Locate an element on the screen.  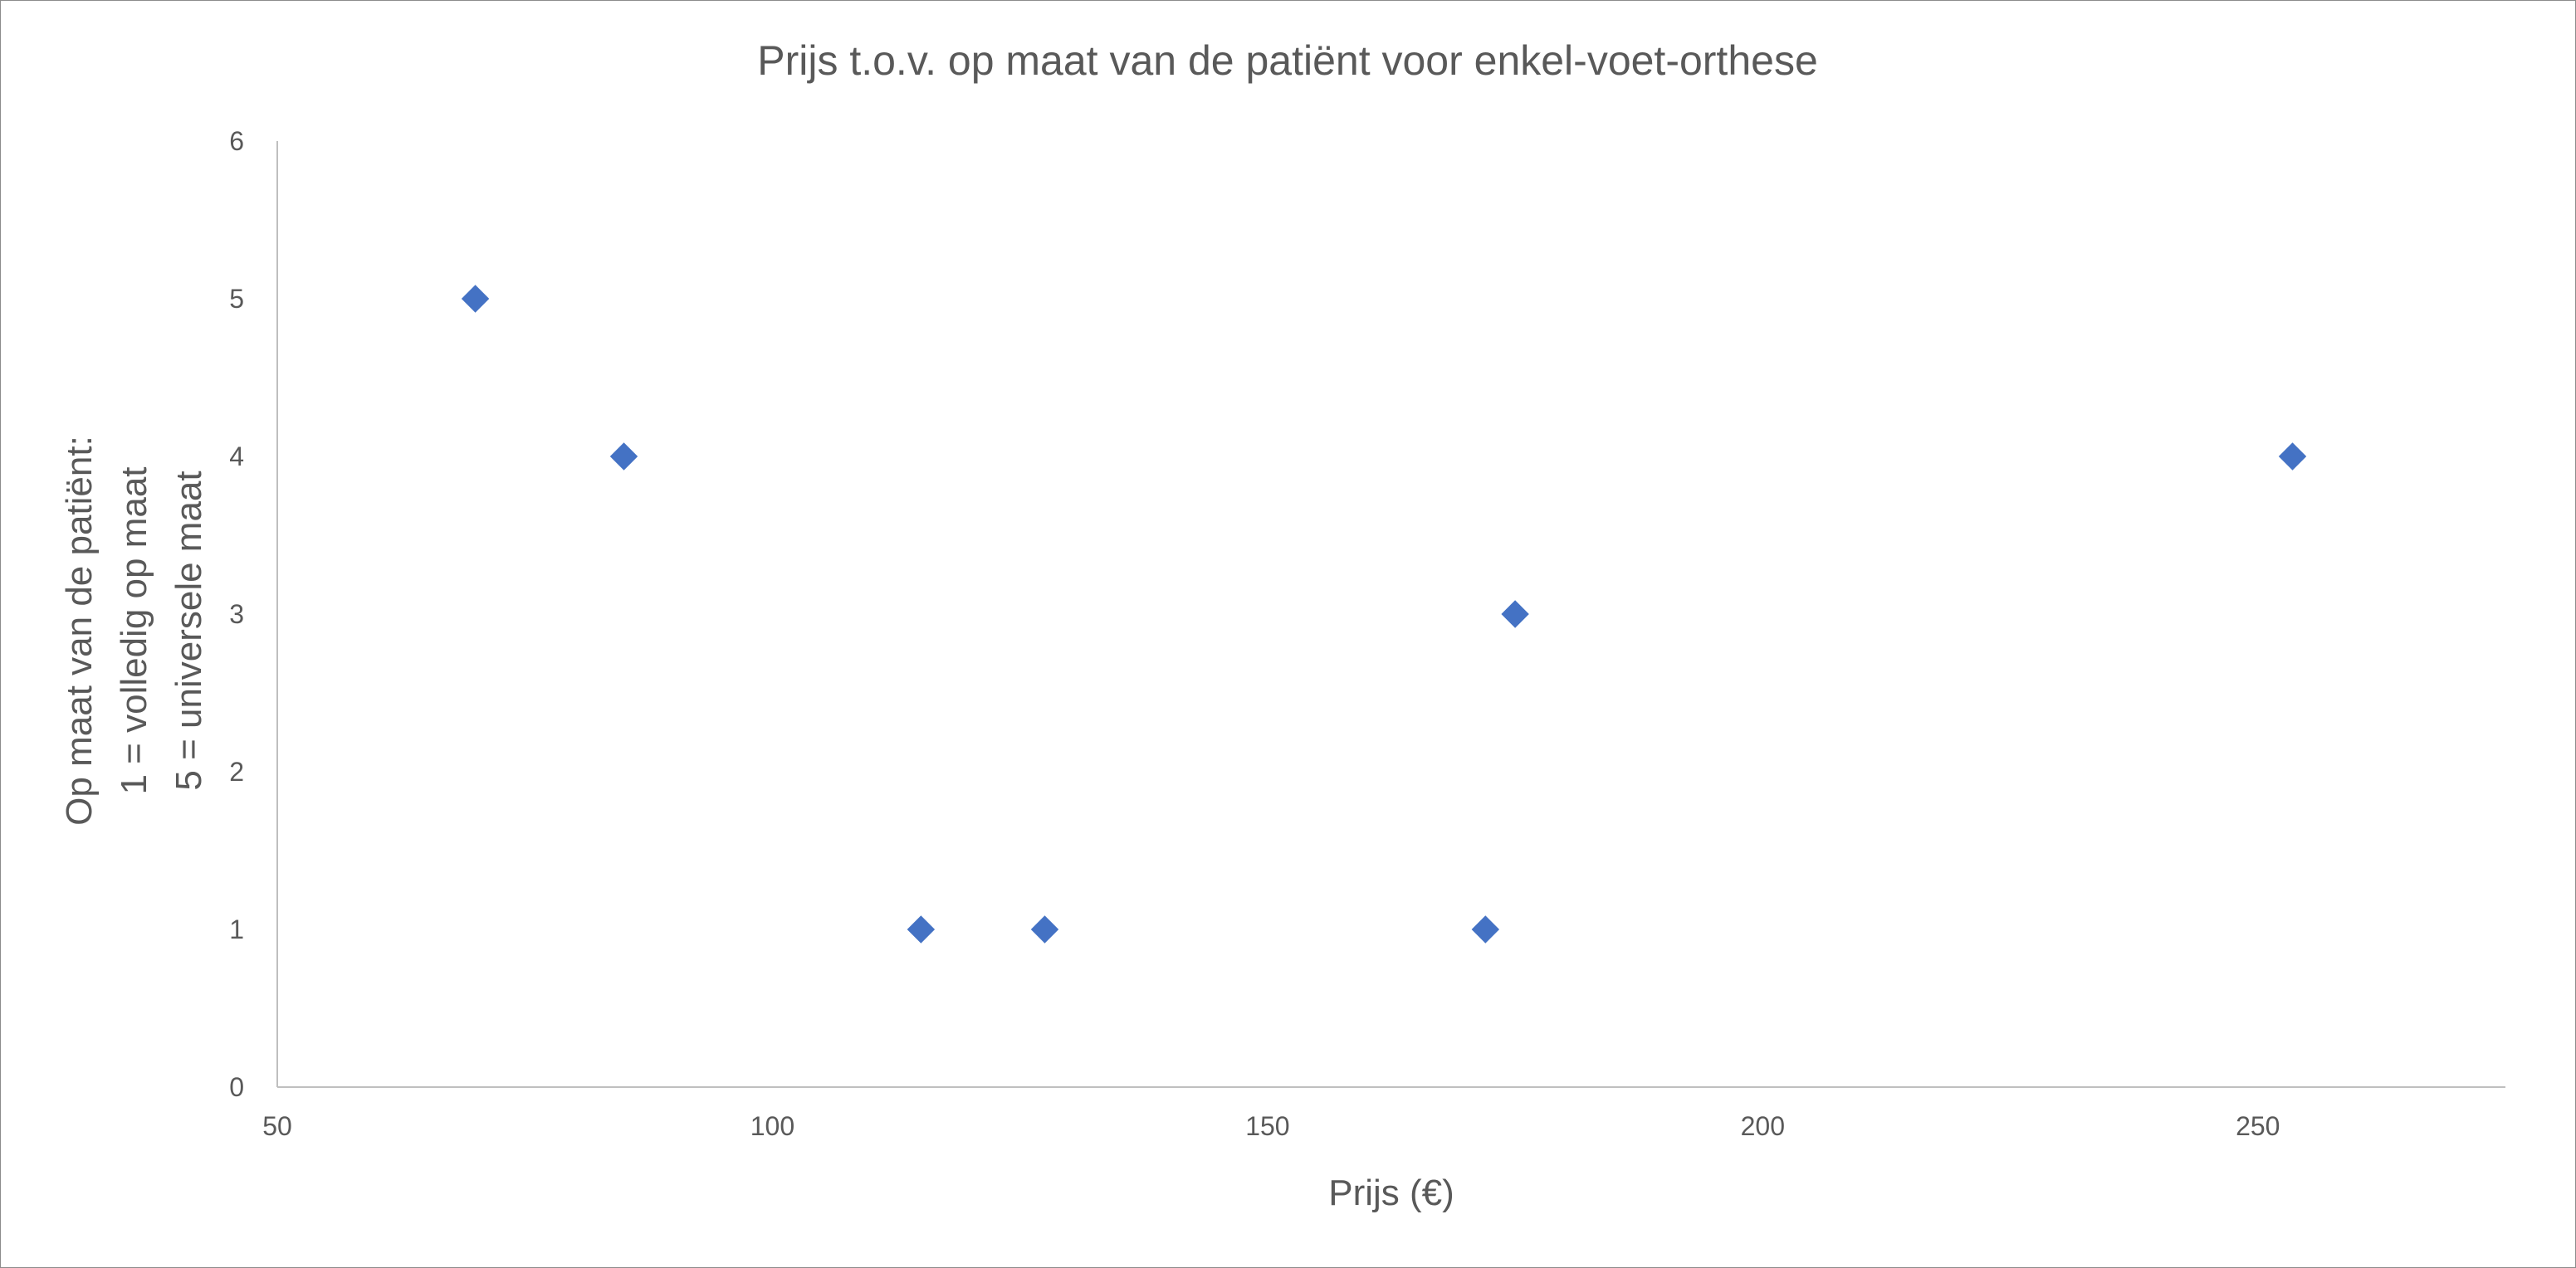
y-axis-title-line-3: 5 = universele maat is located at coordinates (189, 630).